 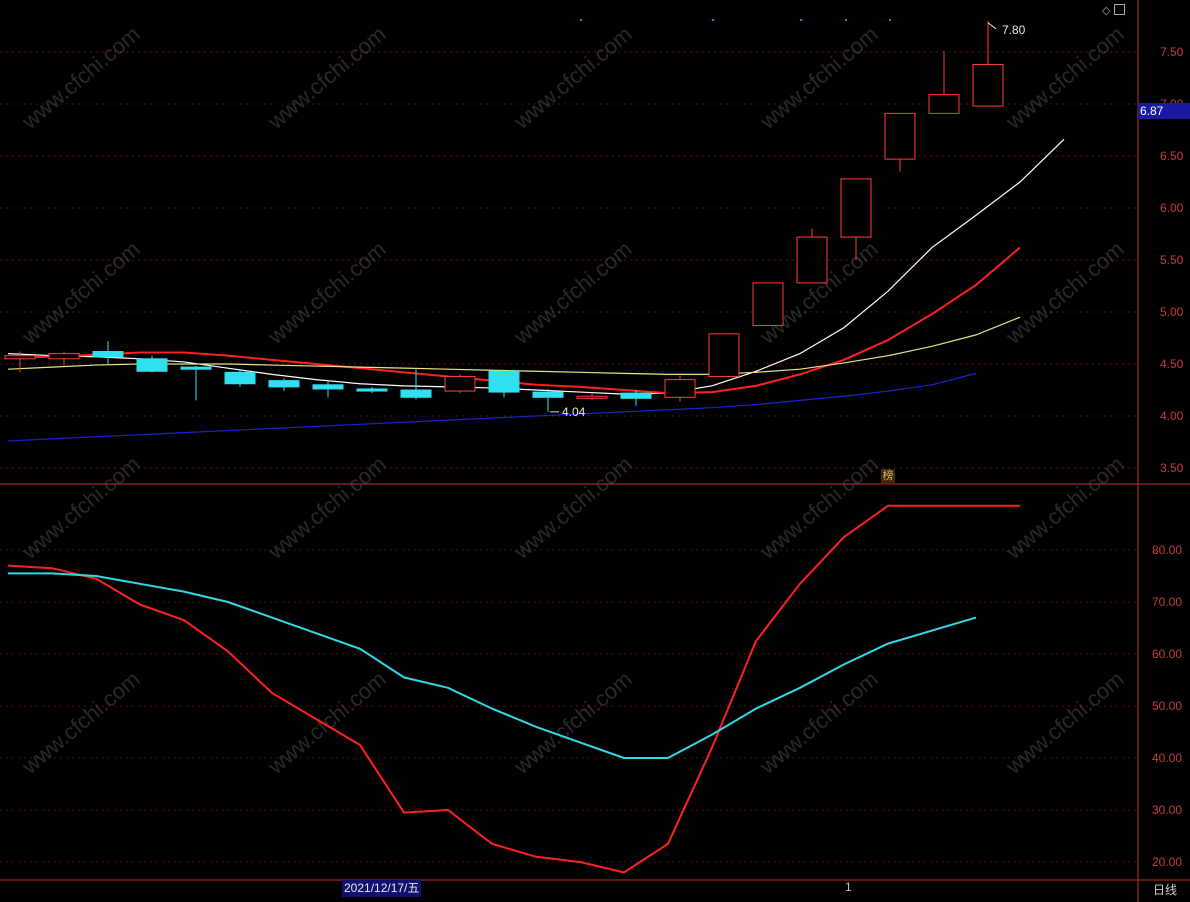 I want to click on toolbar-icons: ◇, so click(x=1115, y=10).